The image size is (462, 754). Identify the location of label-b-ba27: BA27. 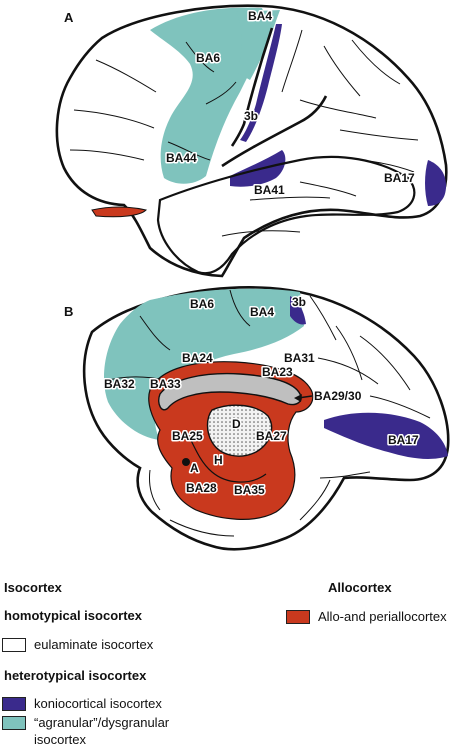
(271, 436).